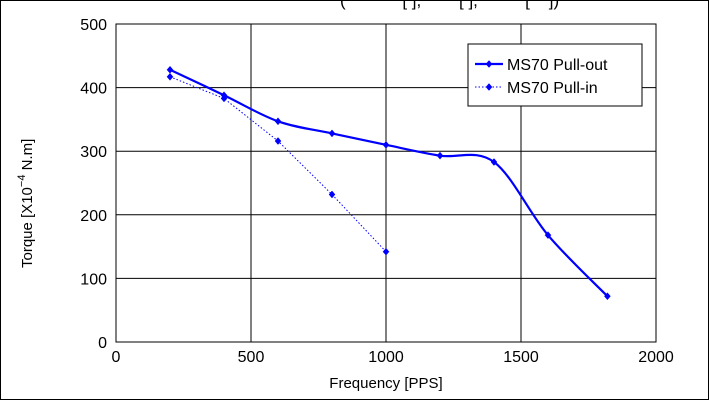  Describe the element at coordinates (450, 5) in the screenshot. I see `clipped-title-text: ( [ ], [ ], [ ])` at that location.